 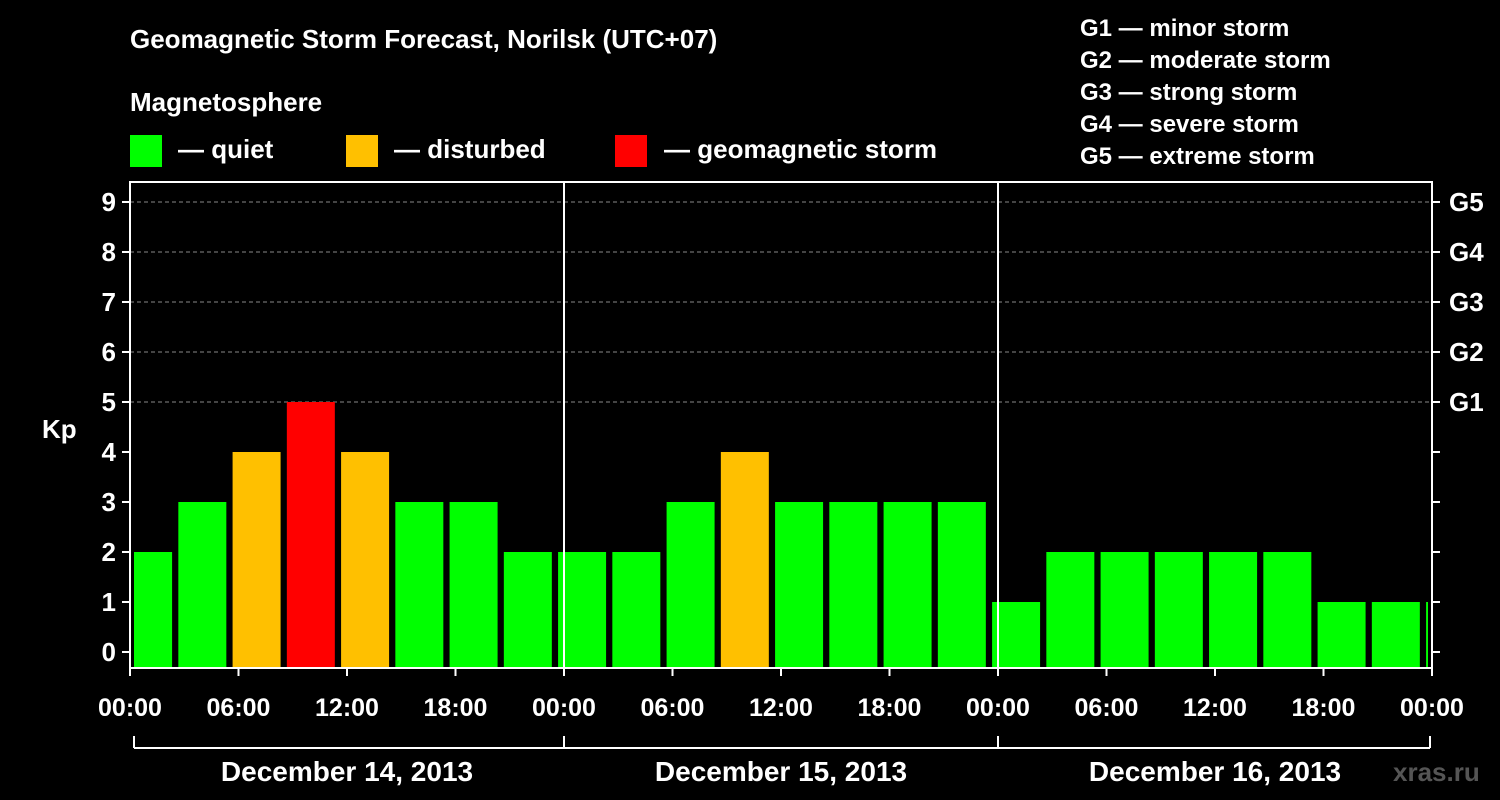 I want to click on g-tick-label: G1, so click(x=1466, y=402).